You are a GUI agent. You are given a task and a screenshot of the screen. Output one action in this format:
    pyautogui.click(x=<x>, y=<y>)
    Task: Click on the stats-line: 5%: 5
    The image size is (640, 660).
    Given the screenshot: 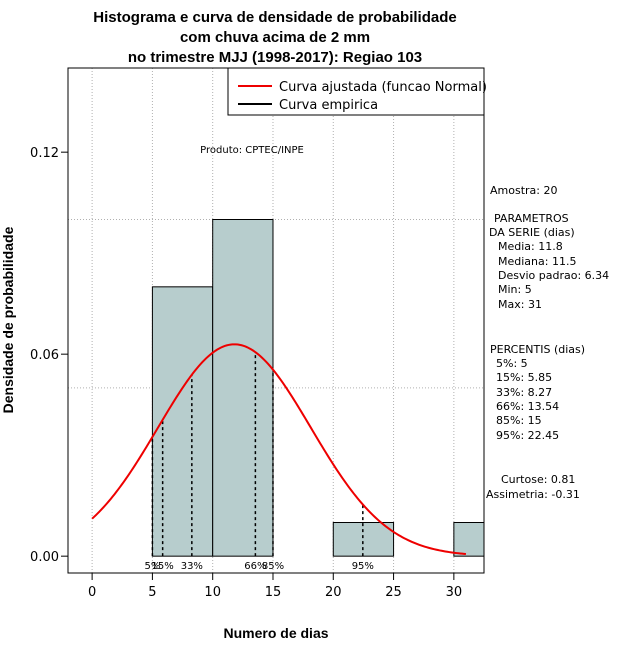 What is the action you would take?
    pyautogui.click(x=512, y=363)
    